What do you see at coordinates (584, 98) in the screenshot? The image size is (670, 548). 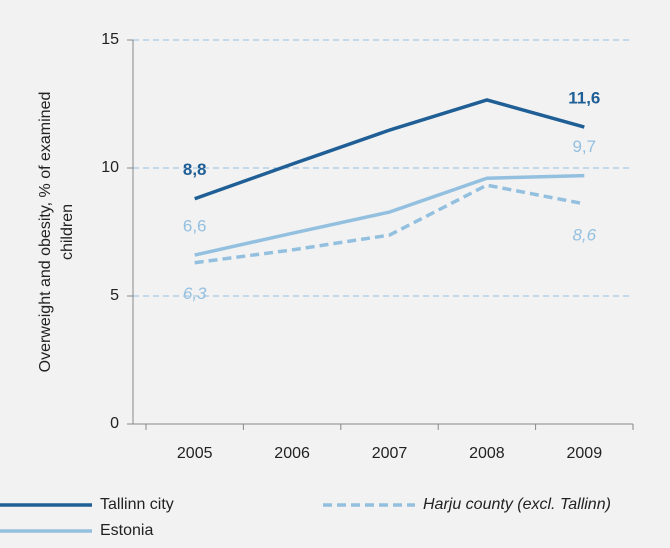 I see `data-label: 11,6` at bounding box center [584, 98].